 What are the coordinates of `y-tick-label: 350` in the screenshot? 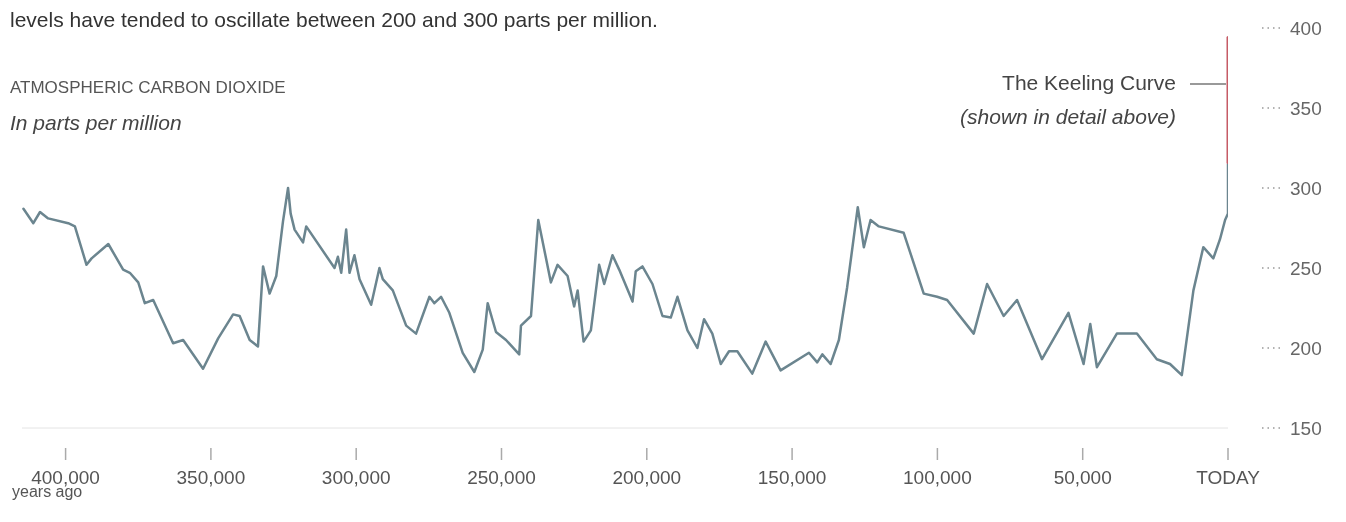 It's located at (1306, 108).